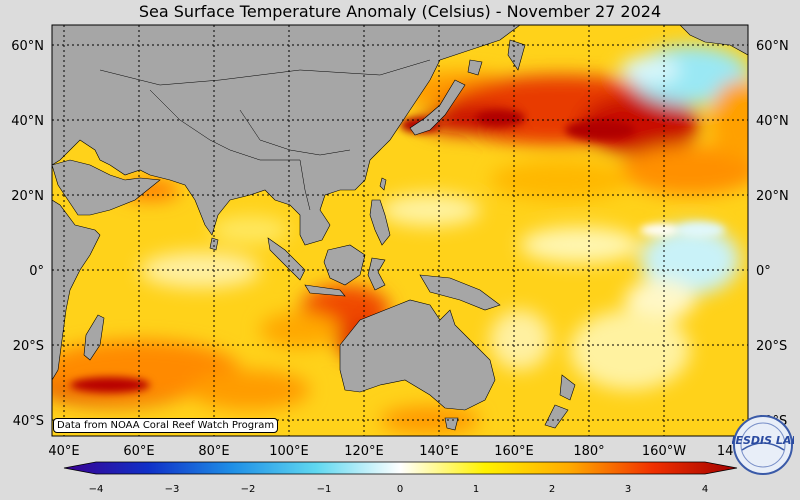 The height and width of the screenshot is (500, 800). I want to click on new-guinea-land, so click(460, 292).